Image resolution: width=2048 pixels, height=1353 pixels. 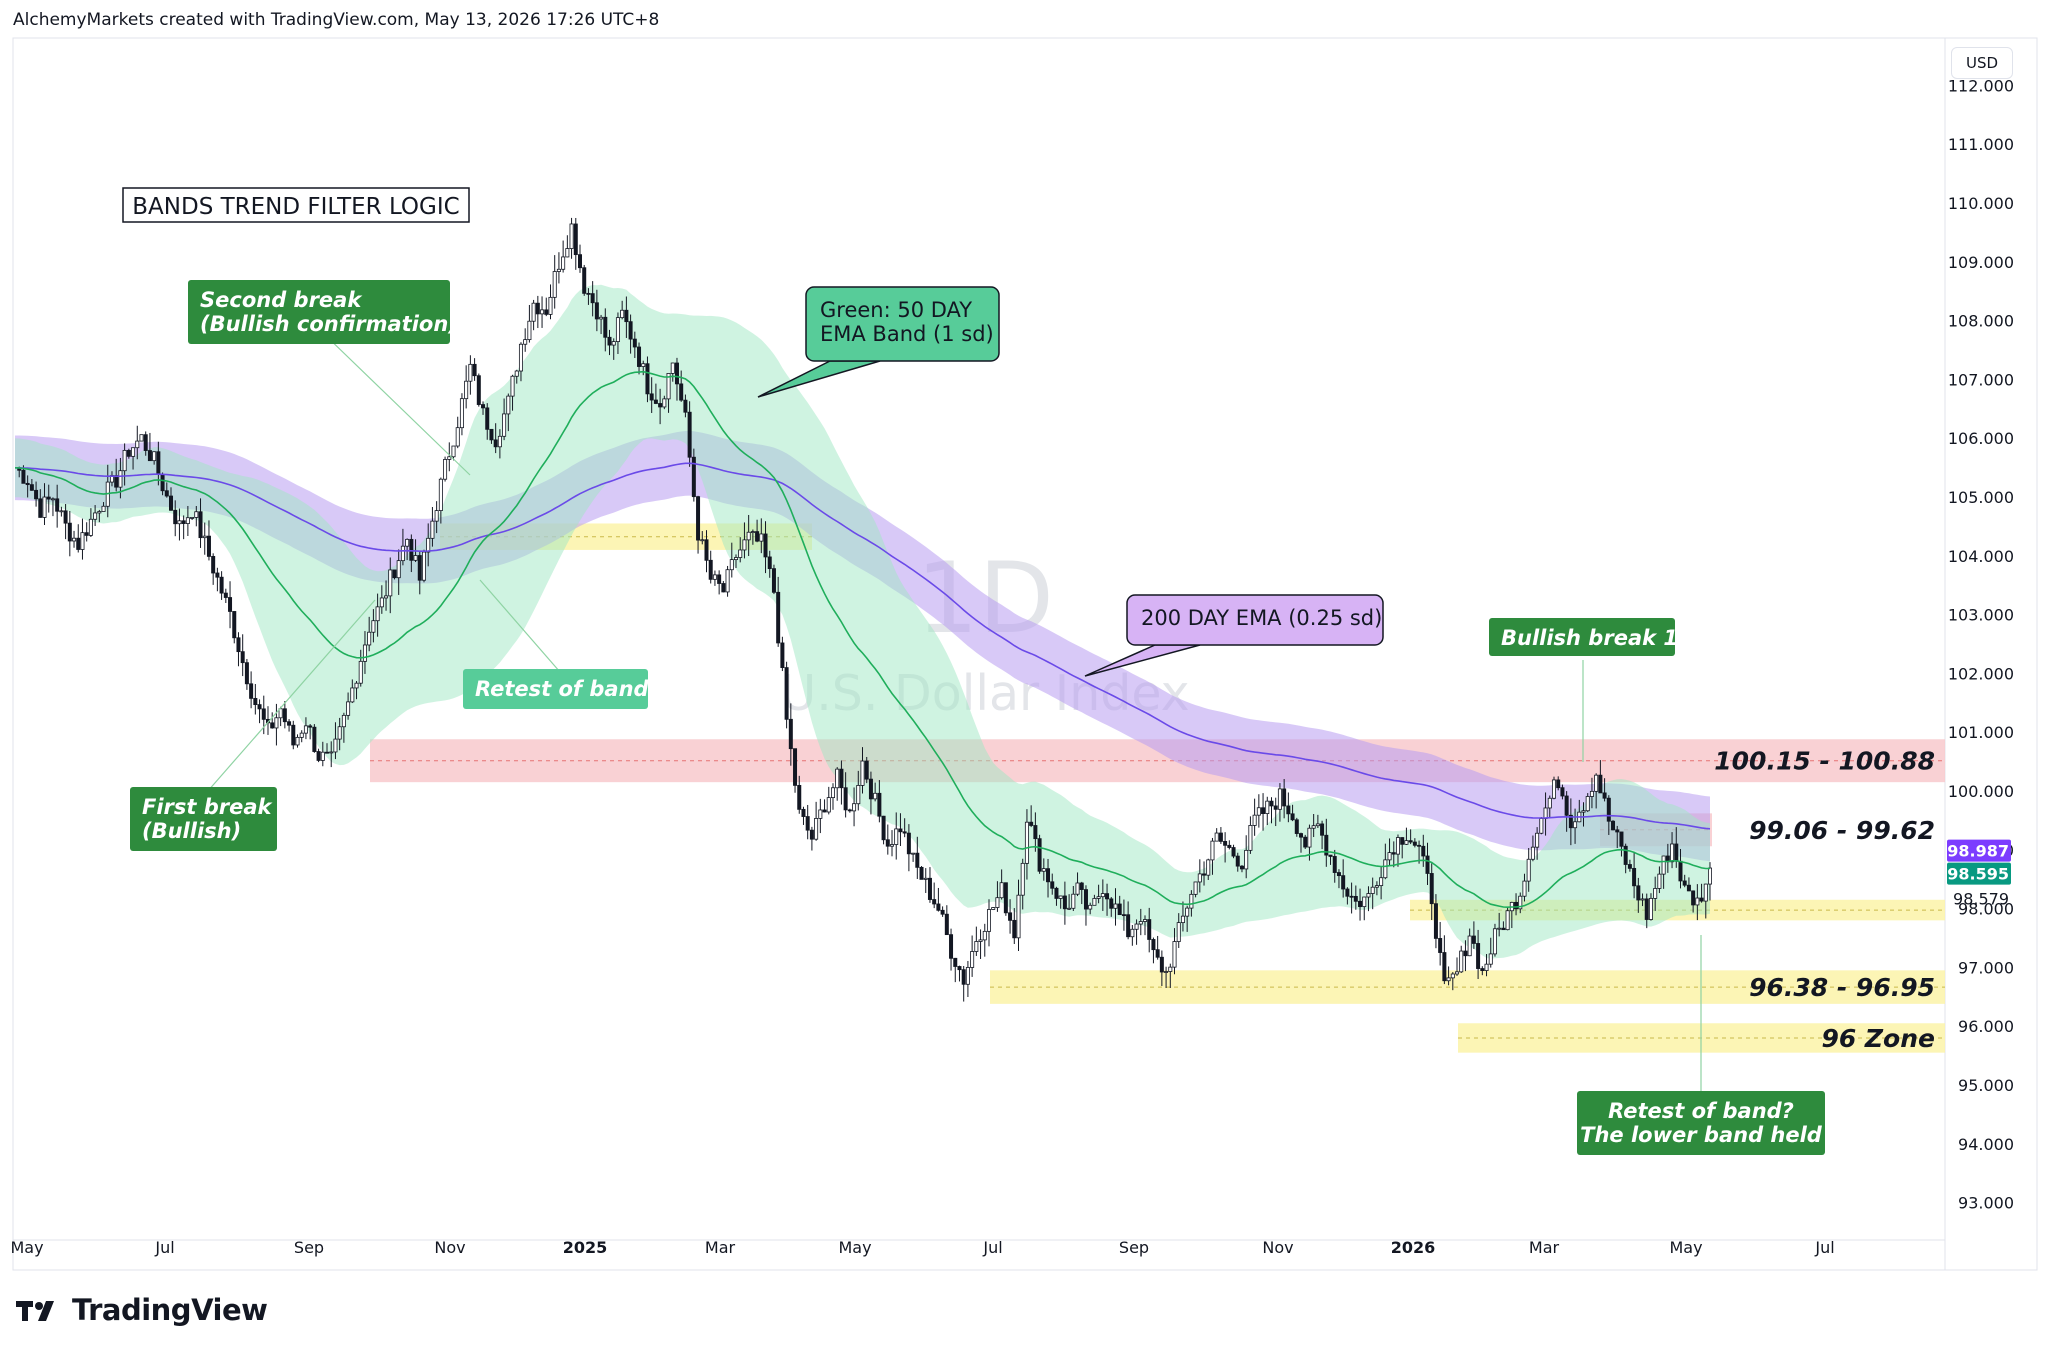 What do you see at coordinates (1878, 1038) in the screenshot?
I see `zone-label: 96 Zone` at bounding box center [1878, 1038].